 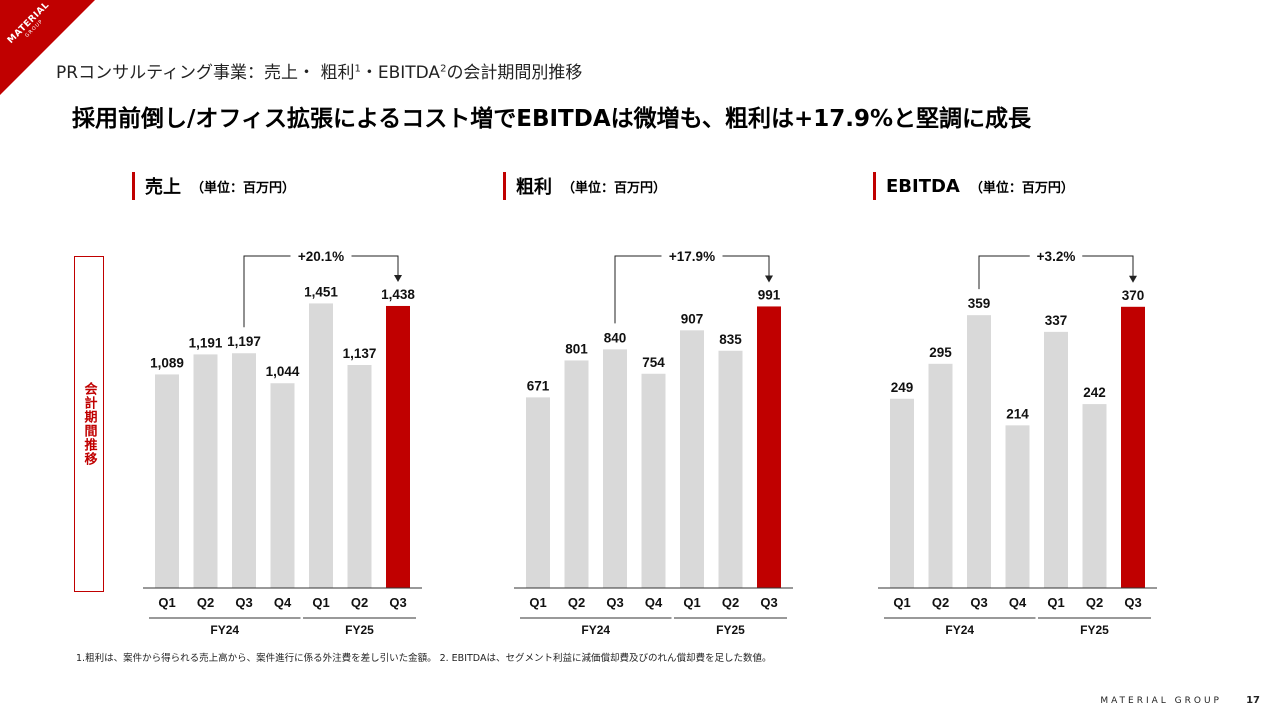 What do you see at coordinates (1056, 320) in the screenshot?
I see `data-label: 337` at bounding box center [1056, 320].